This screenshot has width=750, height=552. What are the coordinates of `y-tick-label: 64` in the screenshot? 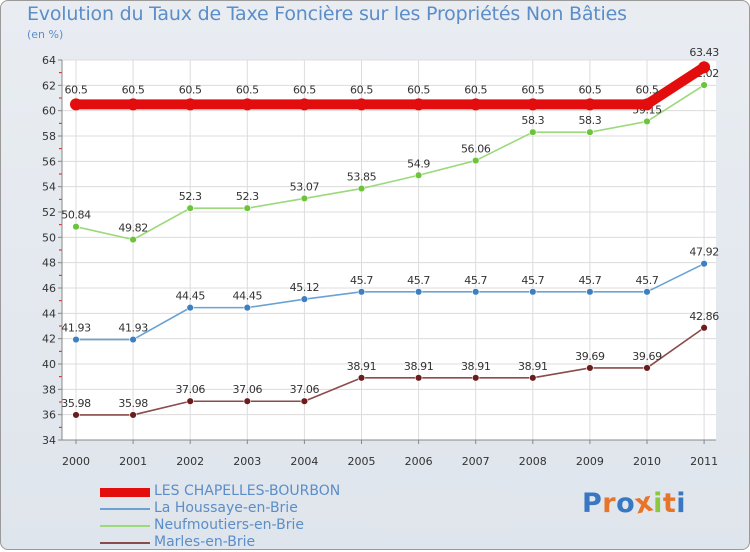 It's located at (49, 60).